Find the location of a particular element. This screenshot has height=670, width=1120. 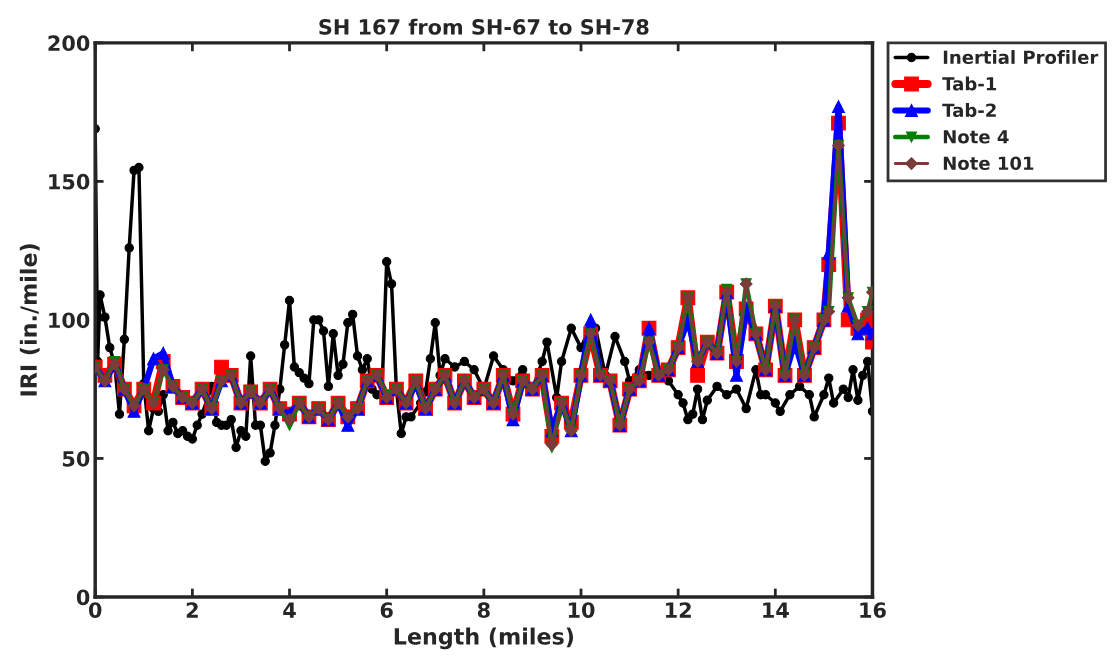

x-tick-label: 12 is located at coordinates (678, 610).